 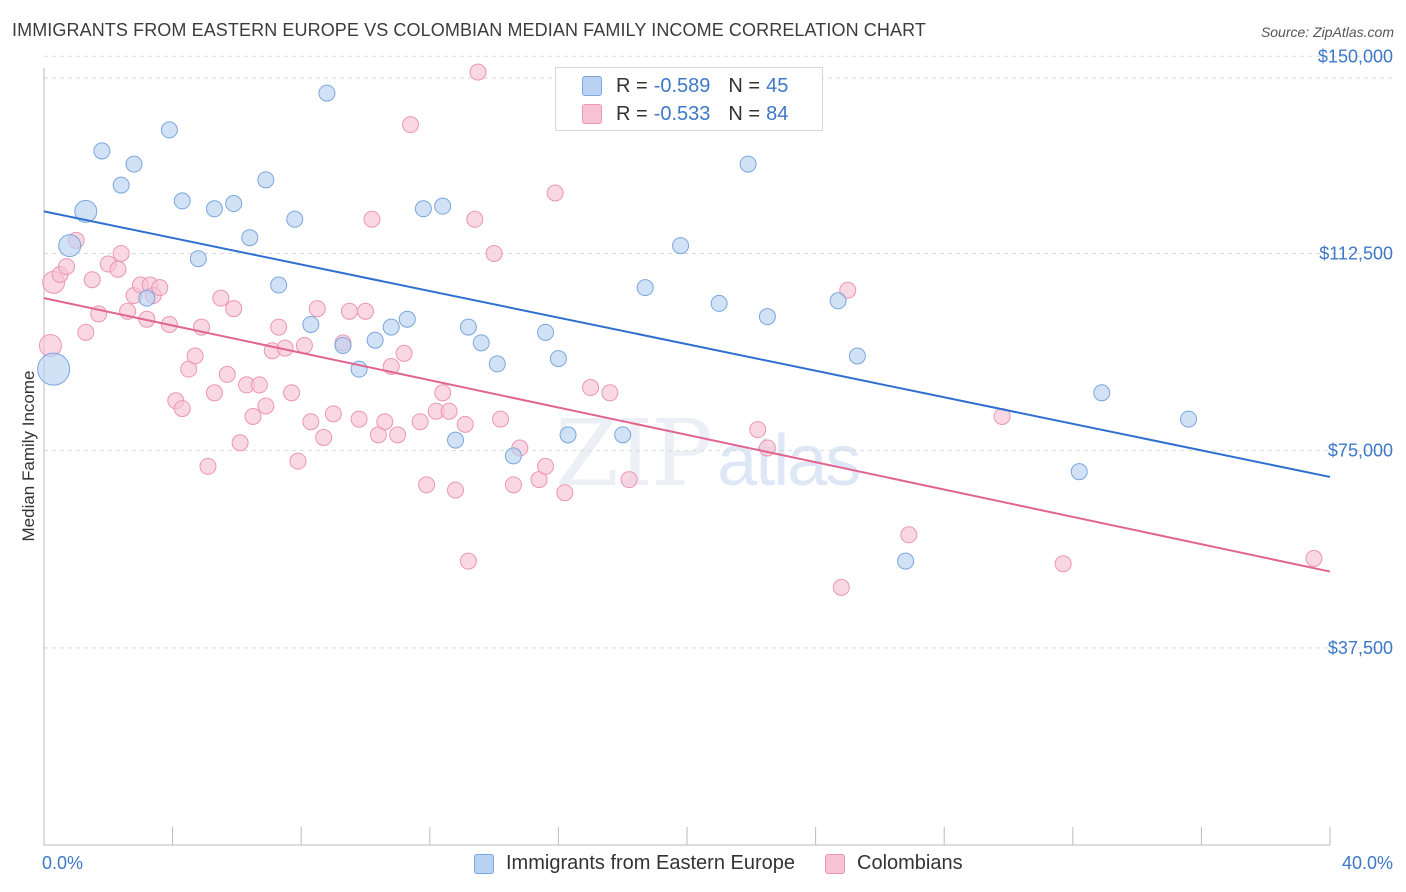 What do you see at coordinates (744, 113) in the screenshot?
I see `legend-n-label: N =` at bounding box center [744, 113].